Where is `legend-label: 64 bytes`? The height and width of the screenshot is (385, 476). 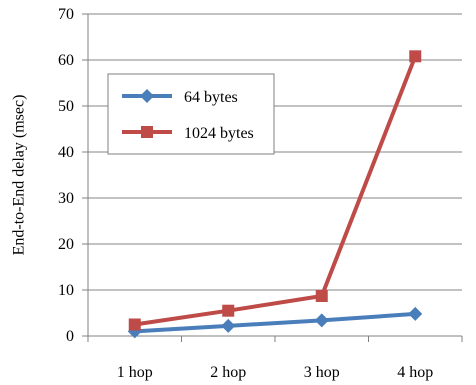
legend-label: 64 bytes is located at coordinates (211, 97).